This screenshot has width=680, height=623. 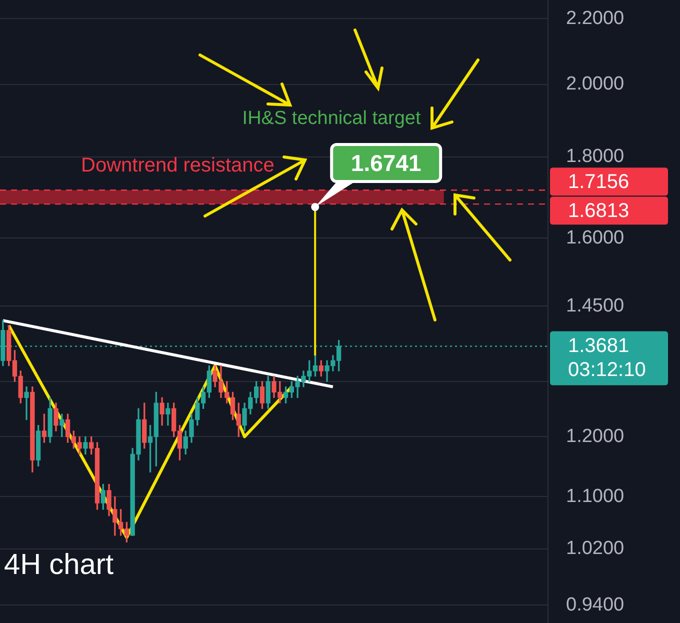 What do you see at coordinates (595, 237) in the screenshot?
I see `y-tick-label: 1.6000` at bounding box center [595, 237].